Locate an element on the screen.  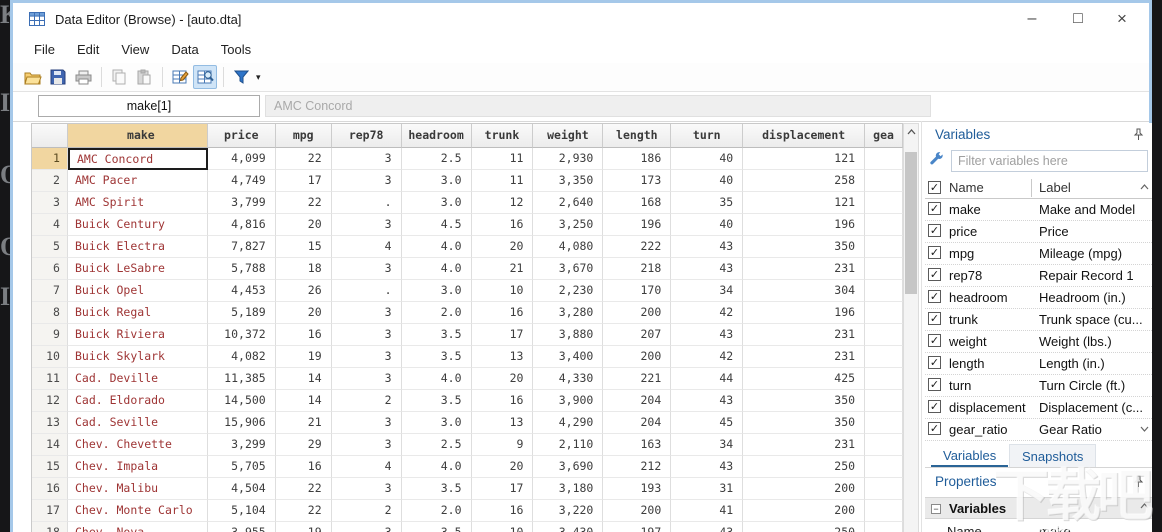
maximize-button: □ is located at coordinates (1078, 18).